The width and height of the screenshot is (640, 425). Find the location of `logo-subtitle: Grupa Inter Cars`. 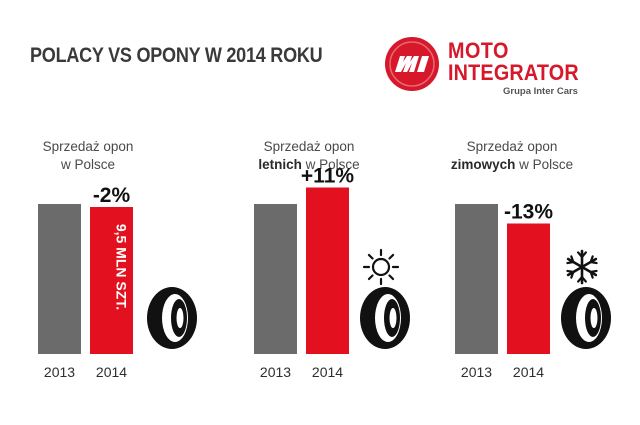

logo-subtitle: Grupa Inter Cars is located at coordinates (540, 91).